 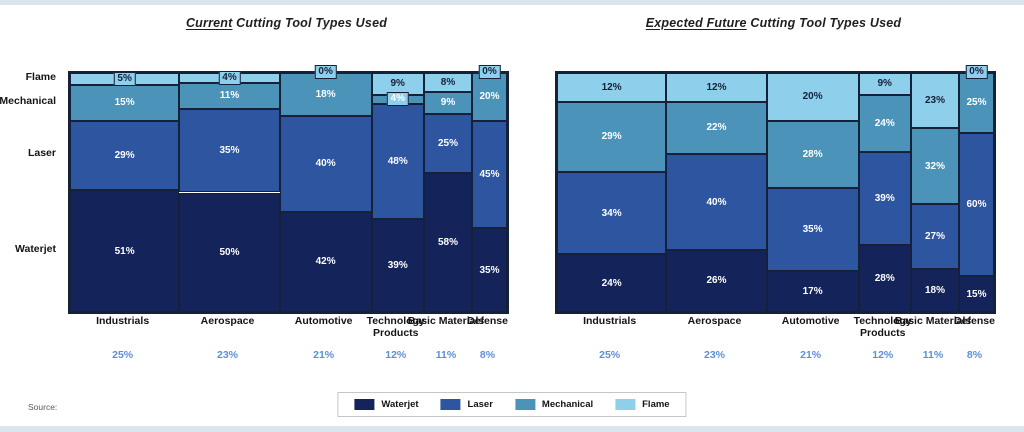 I want to click on cell-value-label: 11%, so click(x=229, y=96).